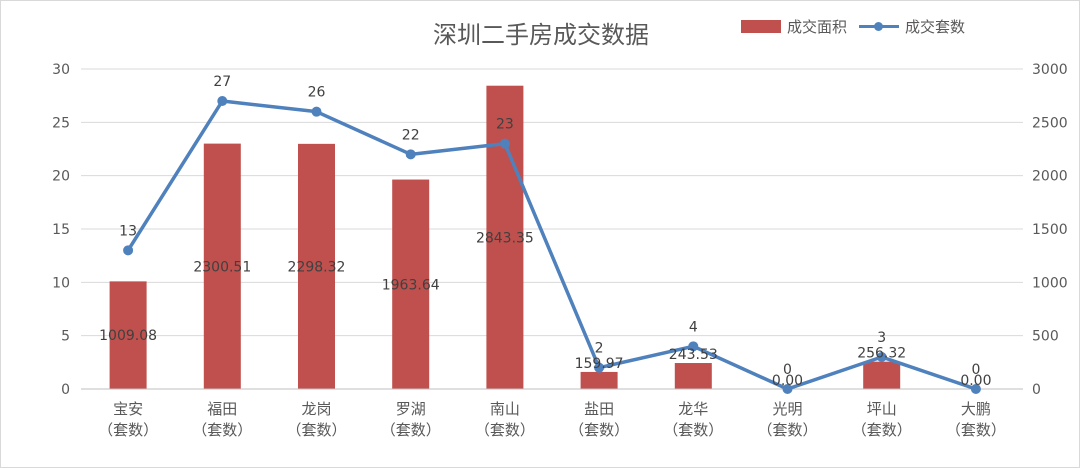 Image resolution: width=1080 pixels, height=468 pixels. What do you see at coordinates (505, 409) in the screenshot?
I see `category-label: 南山` at bounding box center [505, 409].